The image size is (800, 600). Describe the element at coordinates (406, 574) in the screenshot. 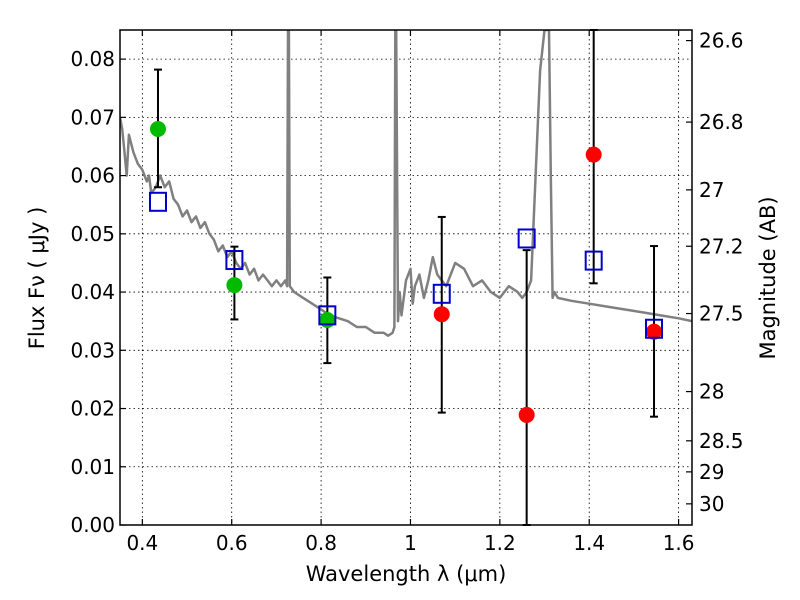

I see `x-axis-label: Wavelength λ (μm)` at that location.